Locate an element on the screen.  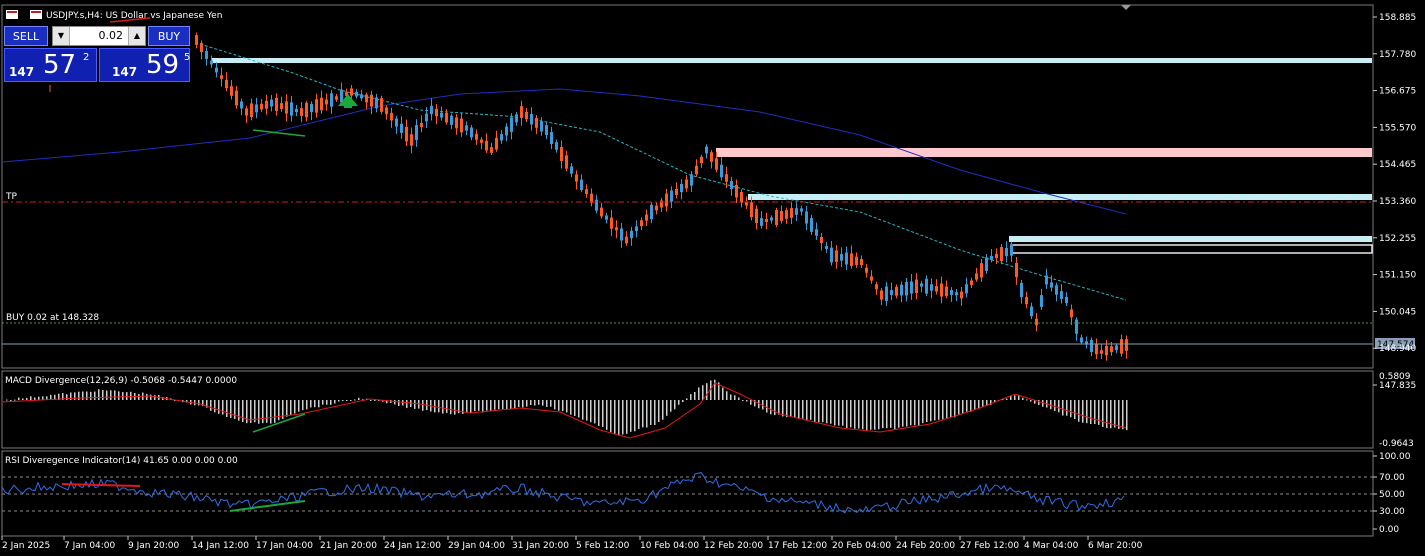
time-axis-label: 9 Jan 20:00 is located at coordinates (154, 546).